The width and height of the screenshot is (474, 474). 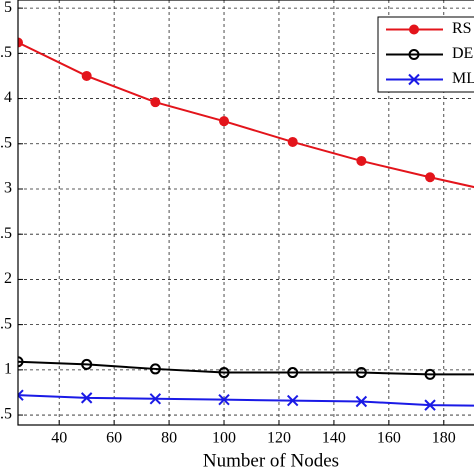 What do you see at coordinates (6, 323) in the screenshot?
I see `y-tick-label: 1.5` at bounding box center [6, 323].